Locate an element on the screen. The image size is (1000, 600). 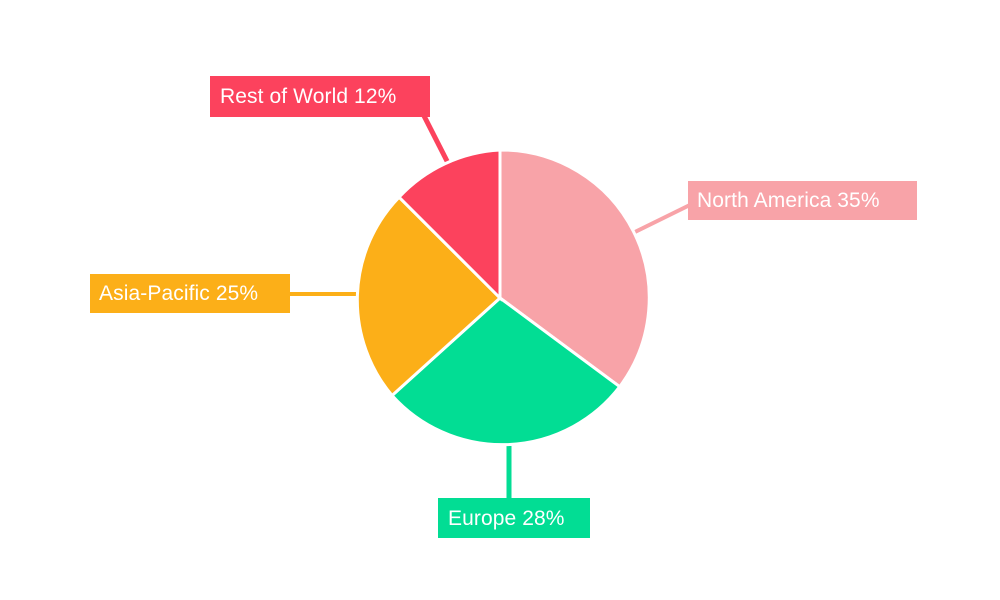
slice-label-north-america-text: North America 35% is located at coordinates (788, 200).